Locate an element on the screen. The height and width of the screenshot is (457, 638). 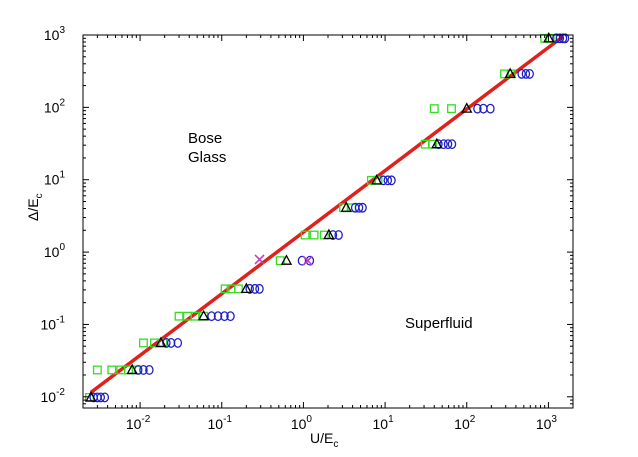
y-tick-label-1: 10⁻¹ is located at coordinates (53, 323).